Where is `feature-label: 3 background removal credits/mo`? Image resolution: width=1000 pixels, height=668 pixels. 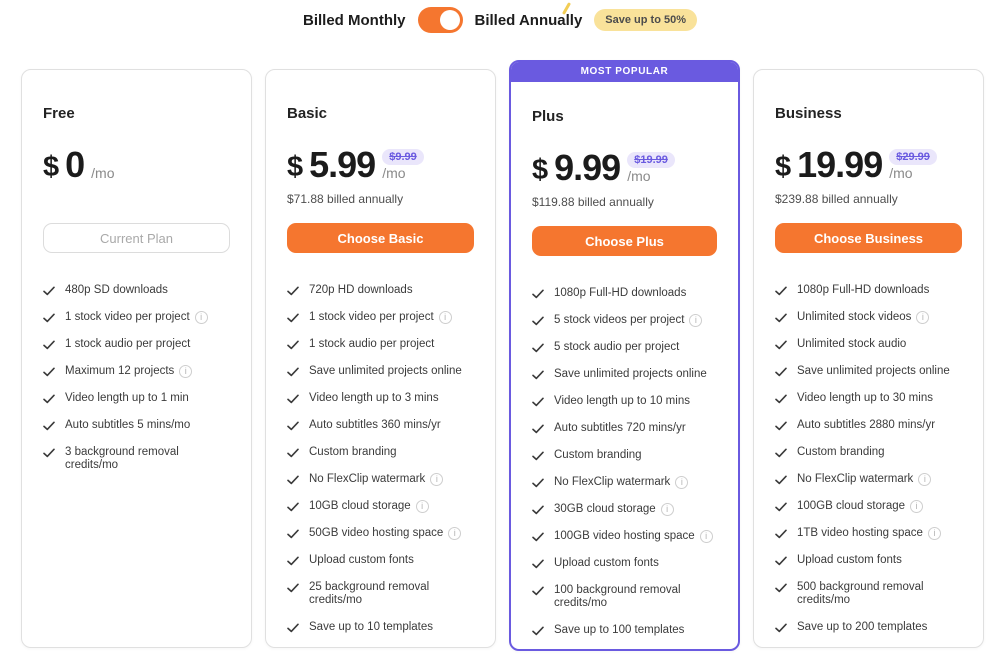
feature-label: 3 background removal credits/mo is located at coordinates (122, 458).